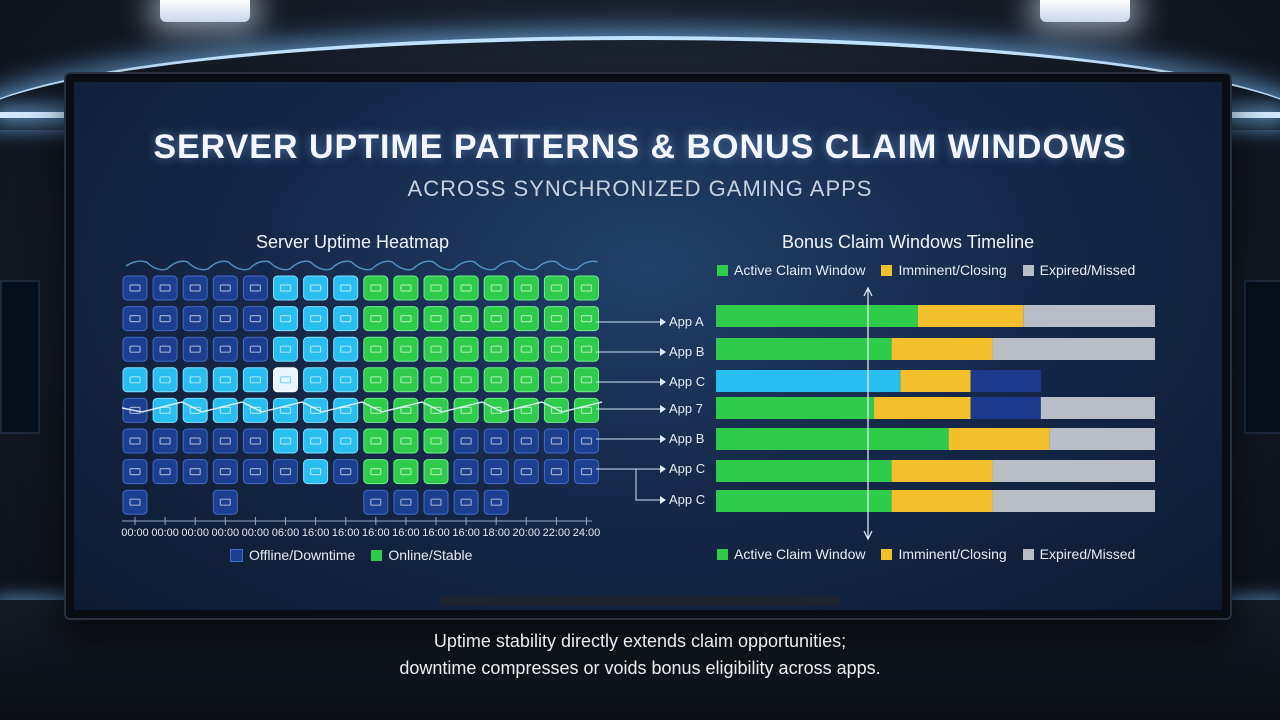 Image resolution: width=1280 pixels, height=720 pixels. I want to click on legend-swatch-imminent, so click(887, 270).